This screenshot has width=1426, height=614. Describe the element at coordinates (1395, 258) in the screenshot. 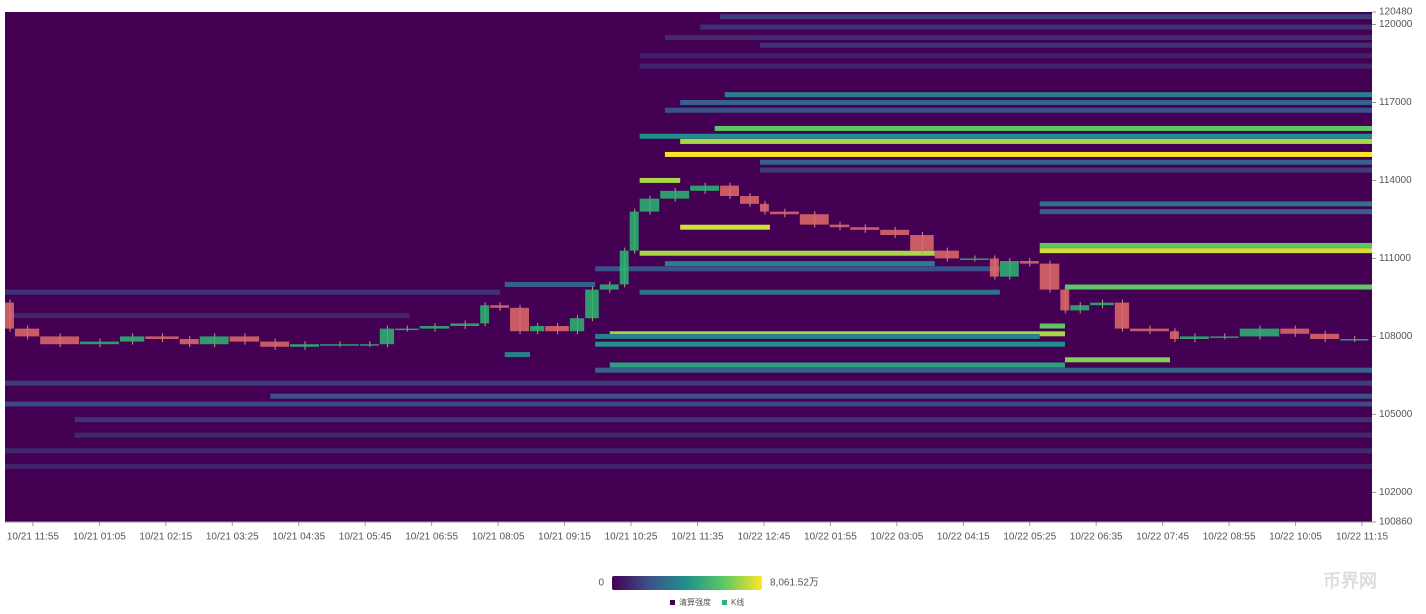

I see `y-tick-label: 111000` at that location.